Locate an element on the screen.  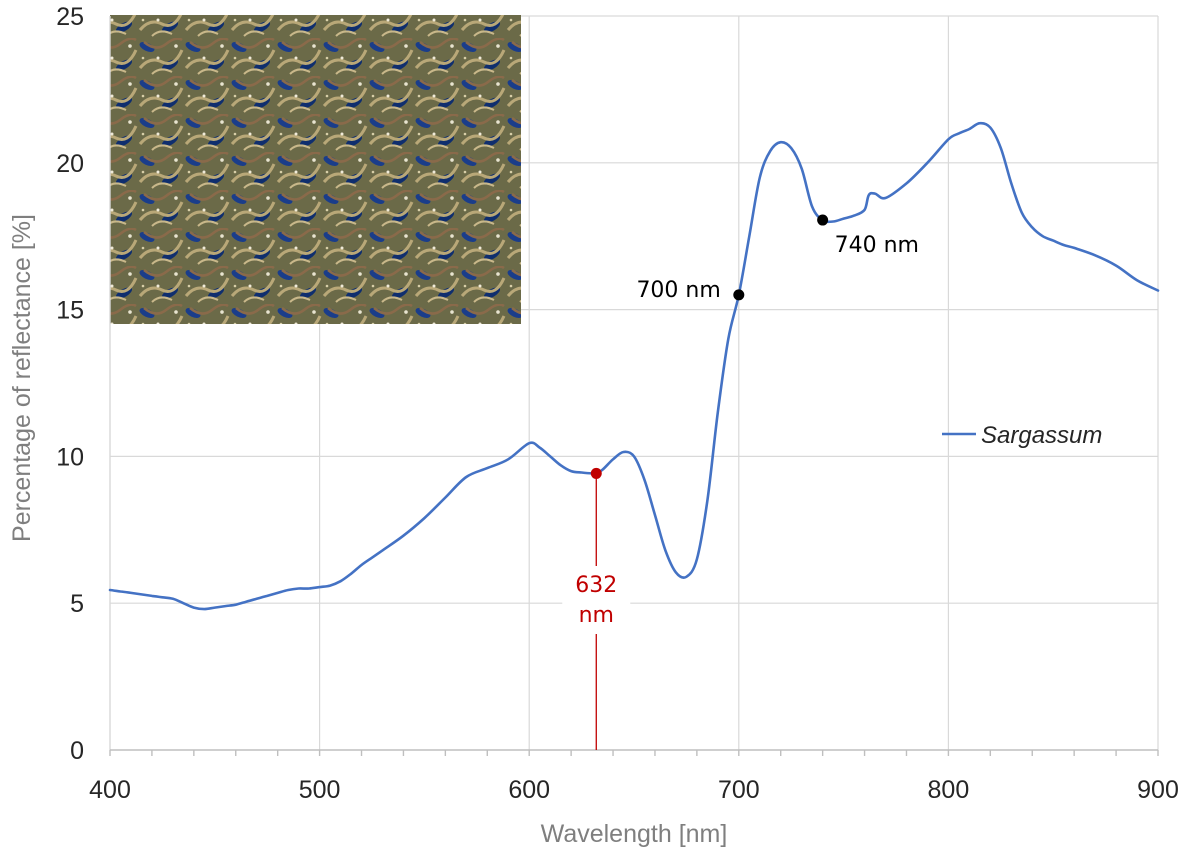
y-tick-label: 0 is located at coordinates (77, 751).